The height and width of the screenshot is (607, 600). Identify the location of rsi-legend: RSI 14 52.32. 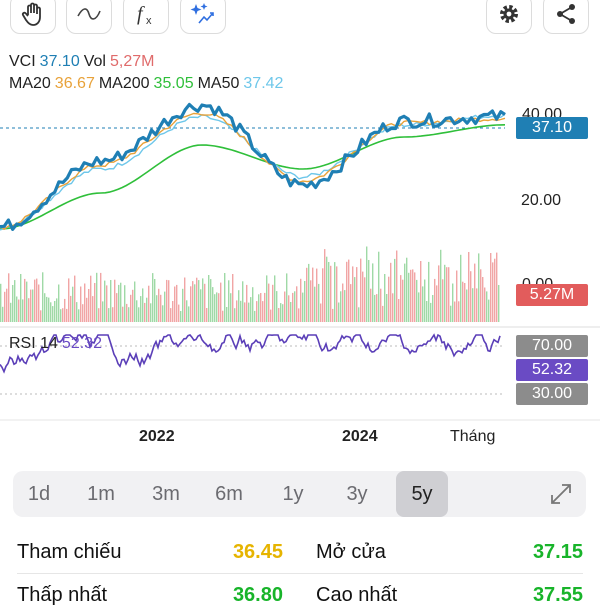
(57, 344).